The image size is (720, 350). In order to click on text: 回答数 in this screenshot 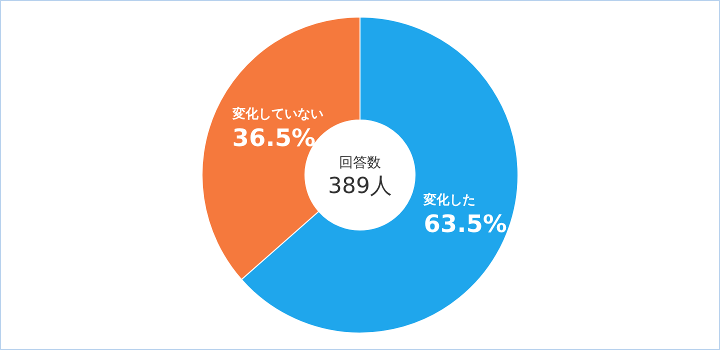, I will do `click(360, 163)`.